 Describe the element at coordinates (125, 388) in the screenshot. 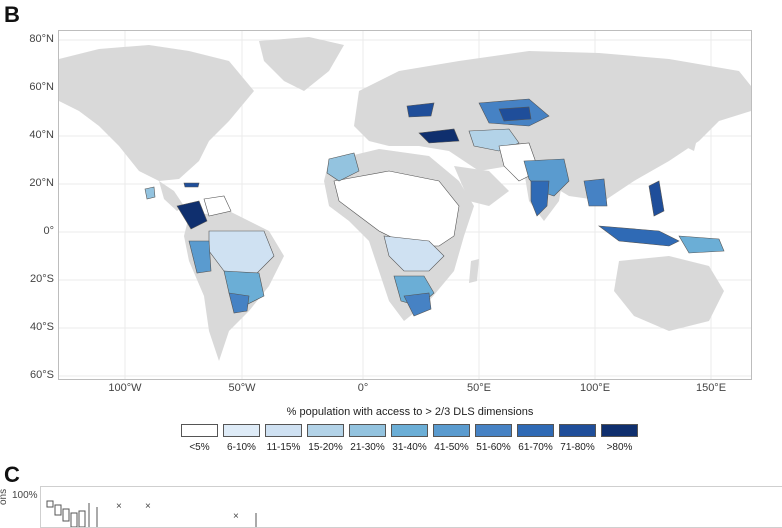

I see `lon-label-100w: 100°W` at that location.